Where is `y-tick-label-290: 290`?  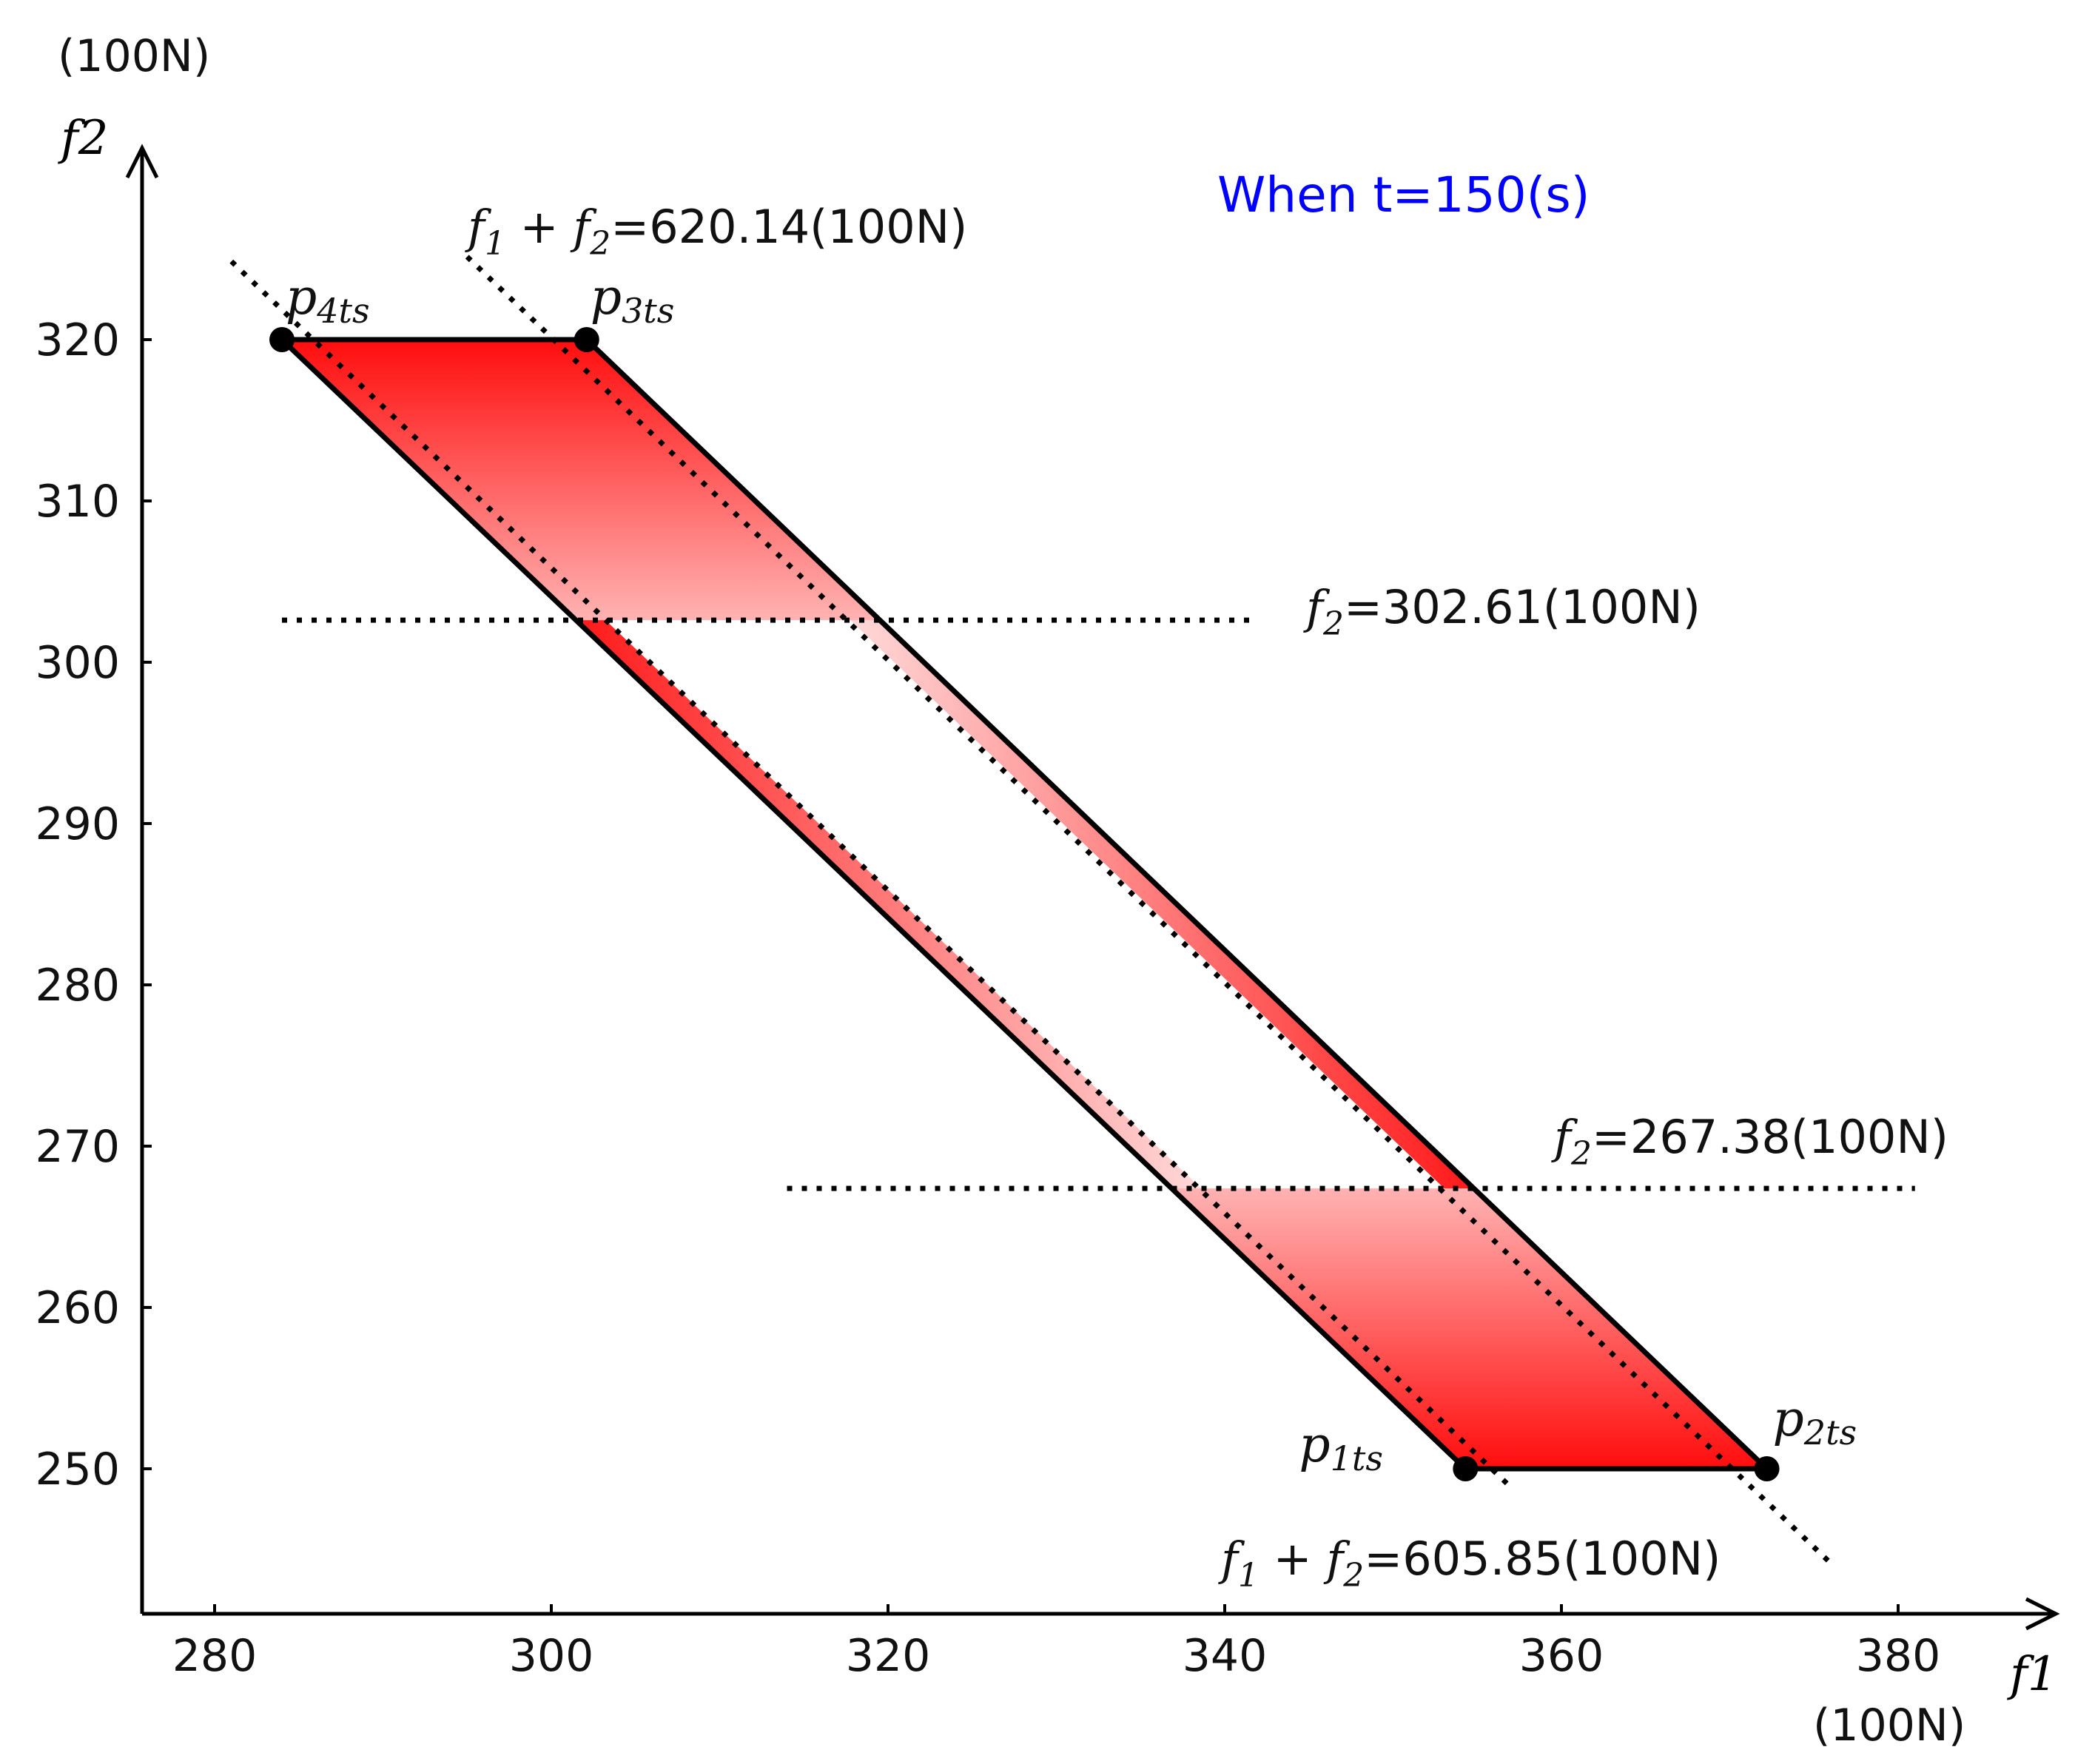
y-tick-label-290: 290 is located at coordinates (77, 824).